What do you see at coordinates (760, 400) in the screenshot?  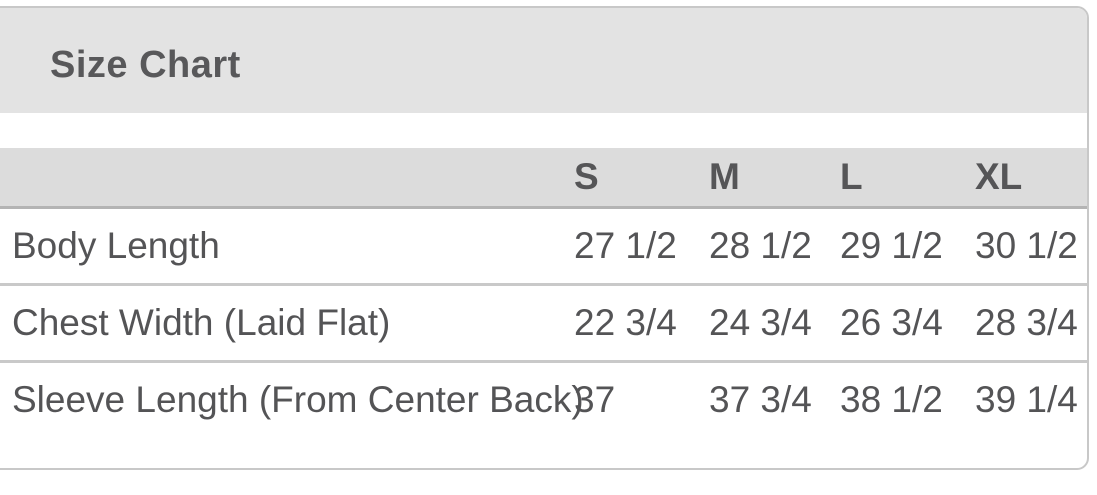 I see `cell-sleeve-length-m: 37 3/4` at bounding box center [760, 400].